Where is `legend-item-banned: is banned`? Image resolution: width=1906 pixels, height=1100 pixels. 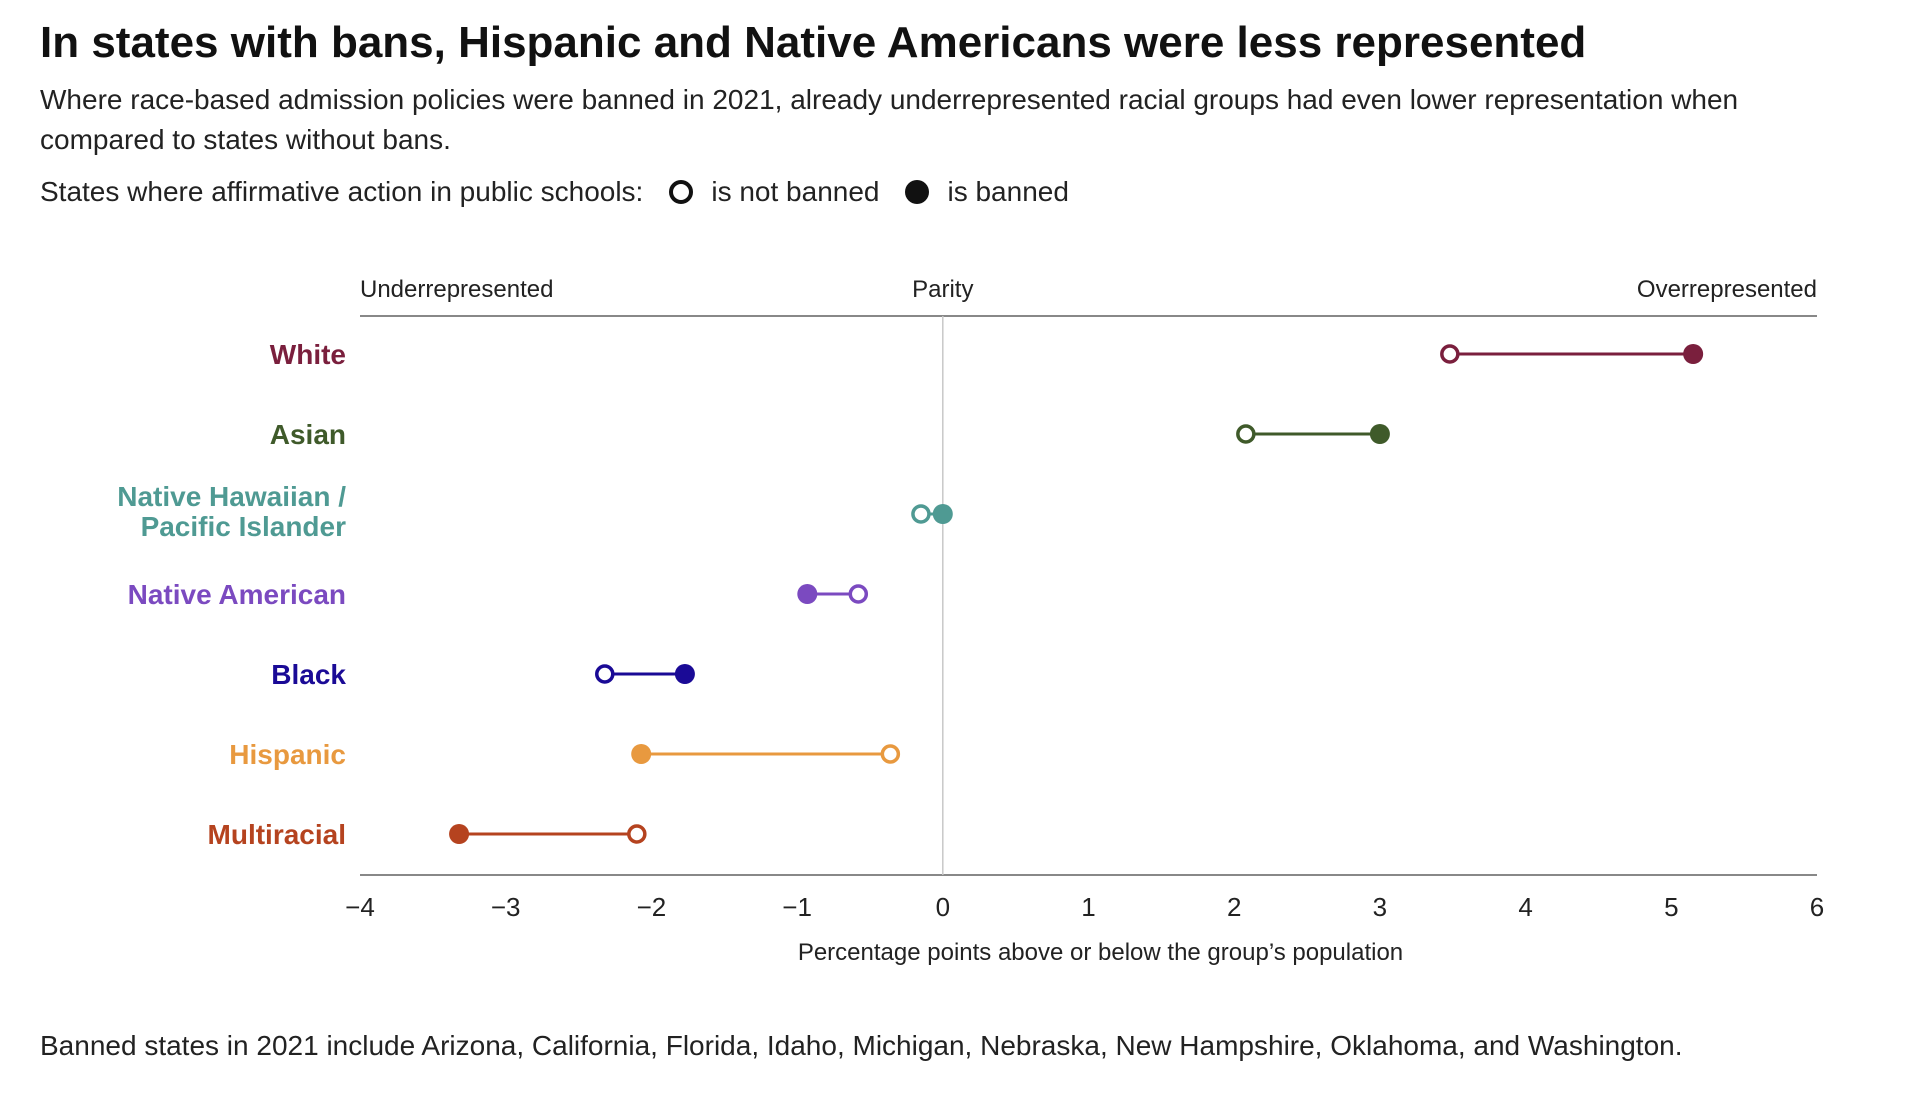 legend-item-banned: is banned is located at coordinates (987, 192).